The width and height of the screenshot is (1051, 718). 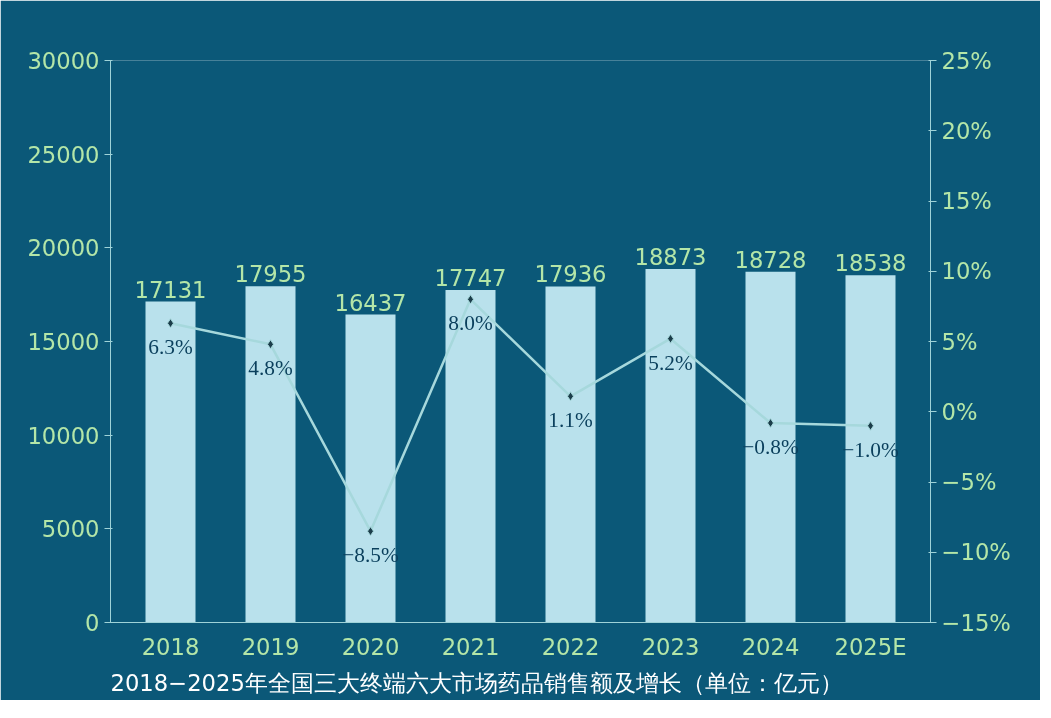 What do you see at coordinates (959, 411) in the screenshot?
I see `y2-tick-label: 0%` at bounding box center [959, 411].